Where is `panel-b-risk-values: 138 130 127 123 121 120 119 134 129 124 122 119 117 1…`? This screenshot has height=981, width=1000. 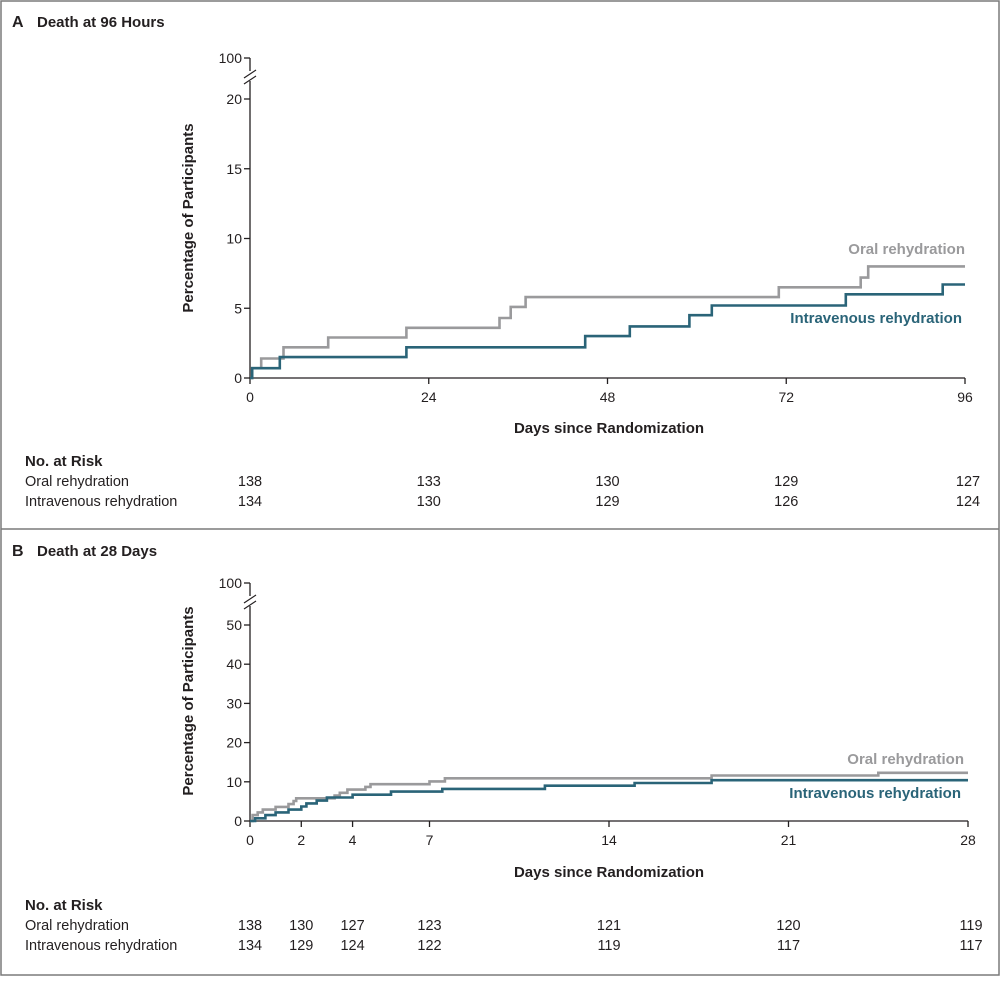
panel-b-risk-values: 138 130 127 123 121 120 119 134 129 124 122 119 117 1… is located at coordinates (610, 936).